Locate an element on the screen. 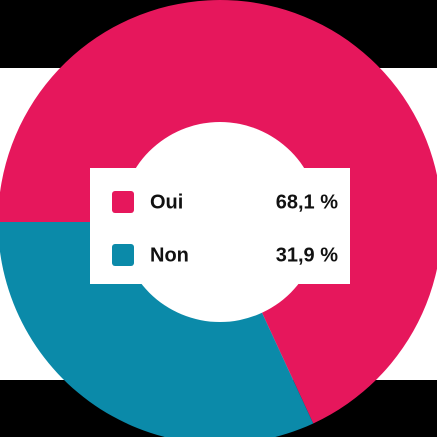 The width and height of the screenshot is (437, 437). legend-label: Non is located at coordinates (169, 255).